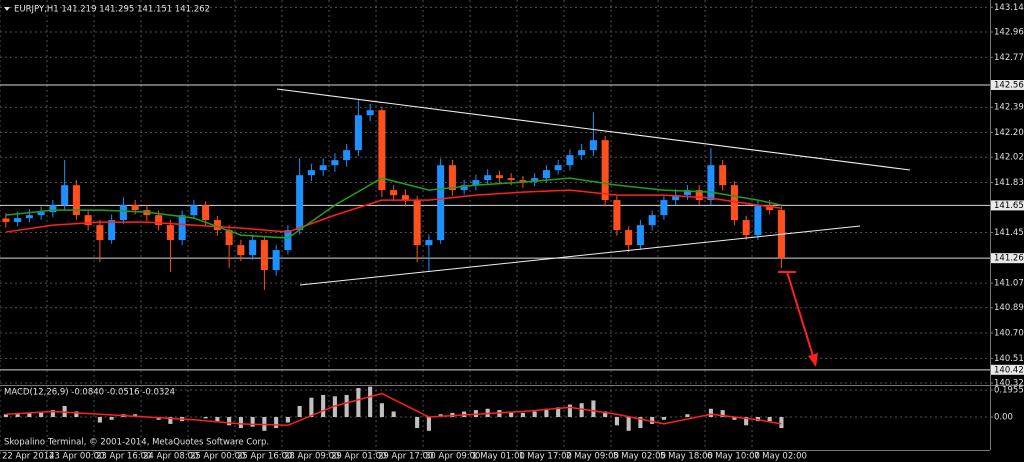 The image size is (1024, 462). I want to click on x-tick-label: 22 Apr 2014, so click(28, 457).